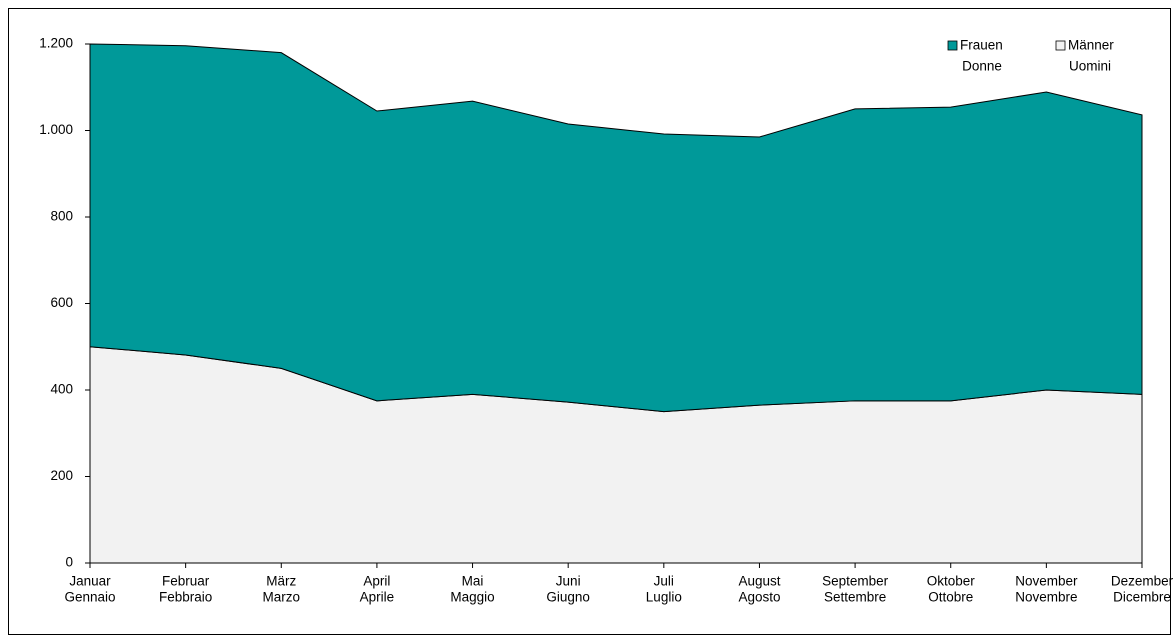 The width and height of the screenshot is (1175, 643). Describe the element at coordinates (61, 475) in the screenshot. I see `y-tick-label: 200` at that location.